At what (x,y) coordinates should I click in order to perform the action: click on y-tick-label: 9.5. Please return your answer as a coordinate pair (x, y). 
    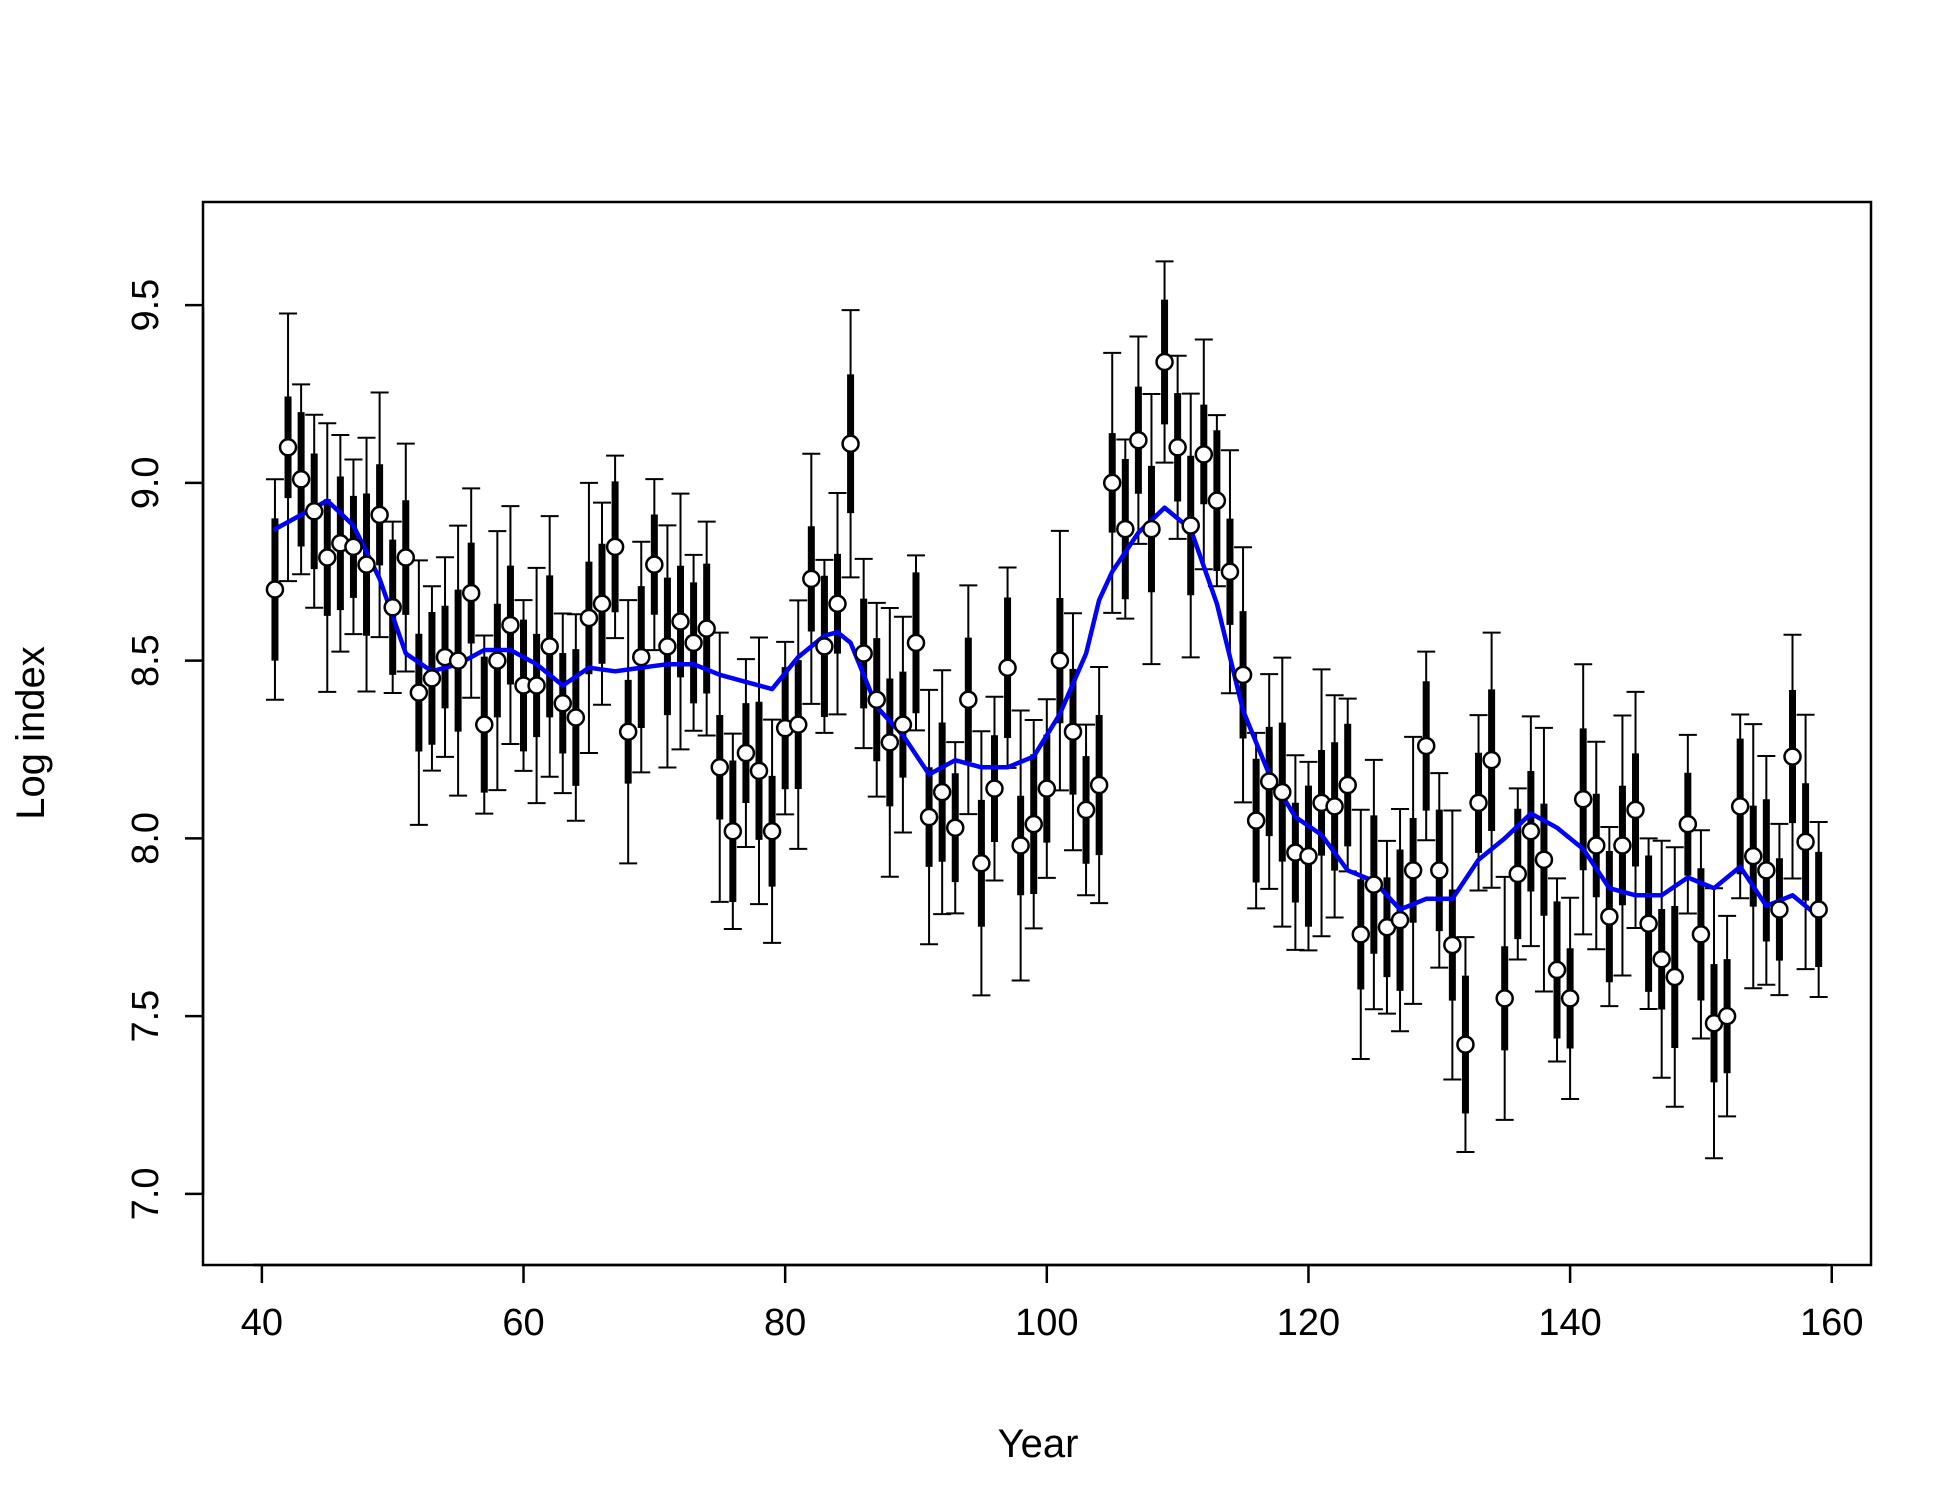
    Looking at the image, I should click on (146, 305).